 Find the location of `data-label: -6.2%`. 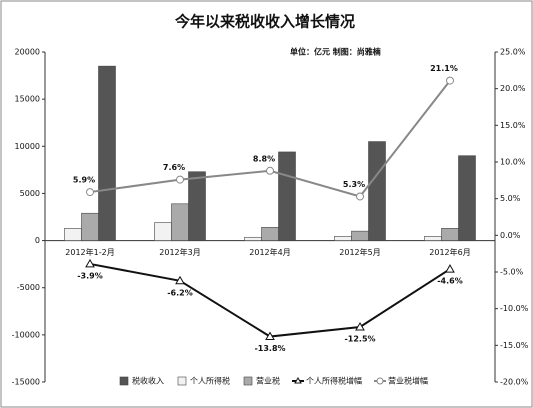

data-label: -6.2% is located at coordinates (180, 292).